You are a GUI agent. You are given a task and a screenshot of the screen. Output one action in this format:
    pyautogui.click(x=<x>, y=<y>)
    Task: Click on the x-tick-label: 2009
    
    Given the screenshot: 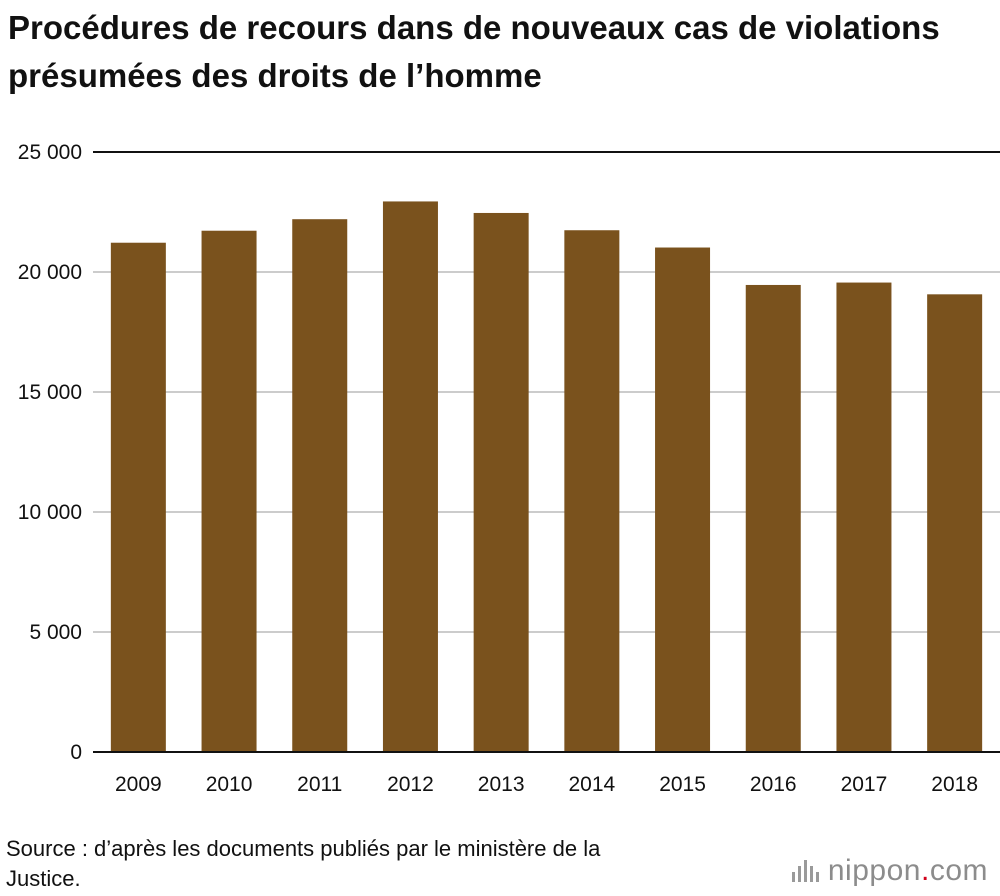 What is the action you would take?
    pyautogui.click(x=138, y=784)
    